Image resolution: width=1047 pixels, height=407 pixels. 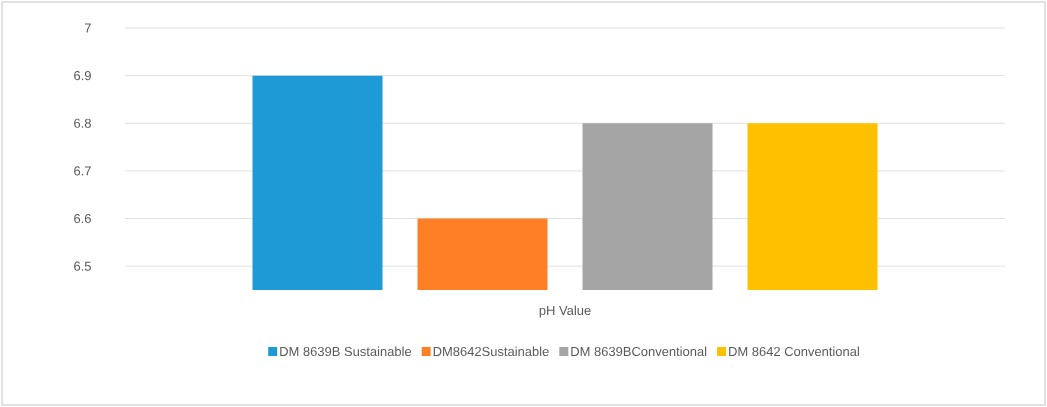 What do you see at coordinates (491, 351) in the screenshot?
I see `legend-label: DM8642Sustainable` at bounding box center [491, 351].